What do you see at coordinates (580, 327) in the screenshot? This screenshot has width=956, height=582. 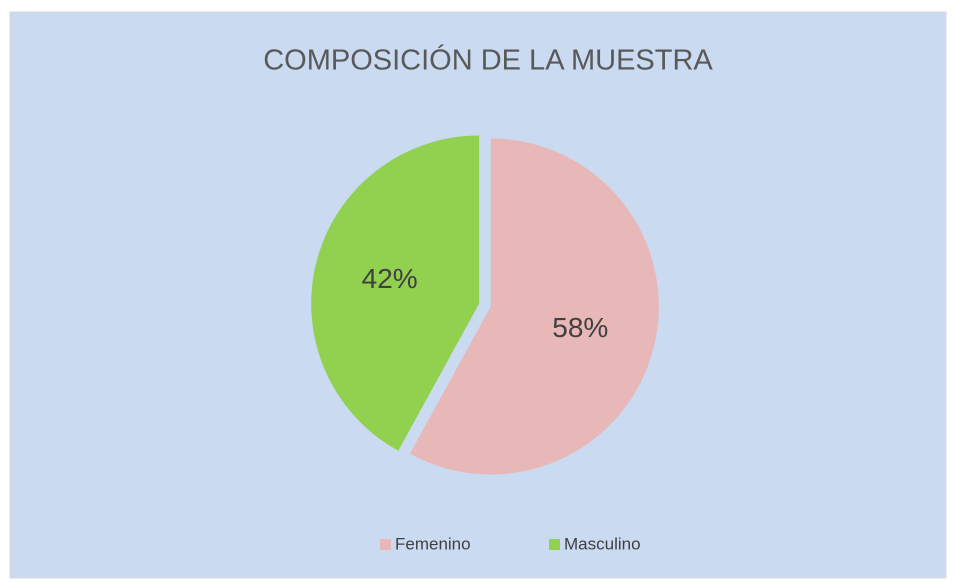 I see `data-label: 58%` at bounding box center [580, 327].